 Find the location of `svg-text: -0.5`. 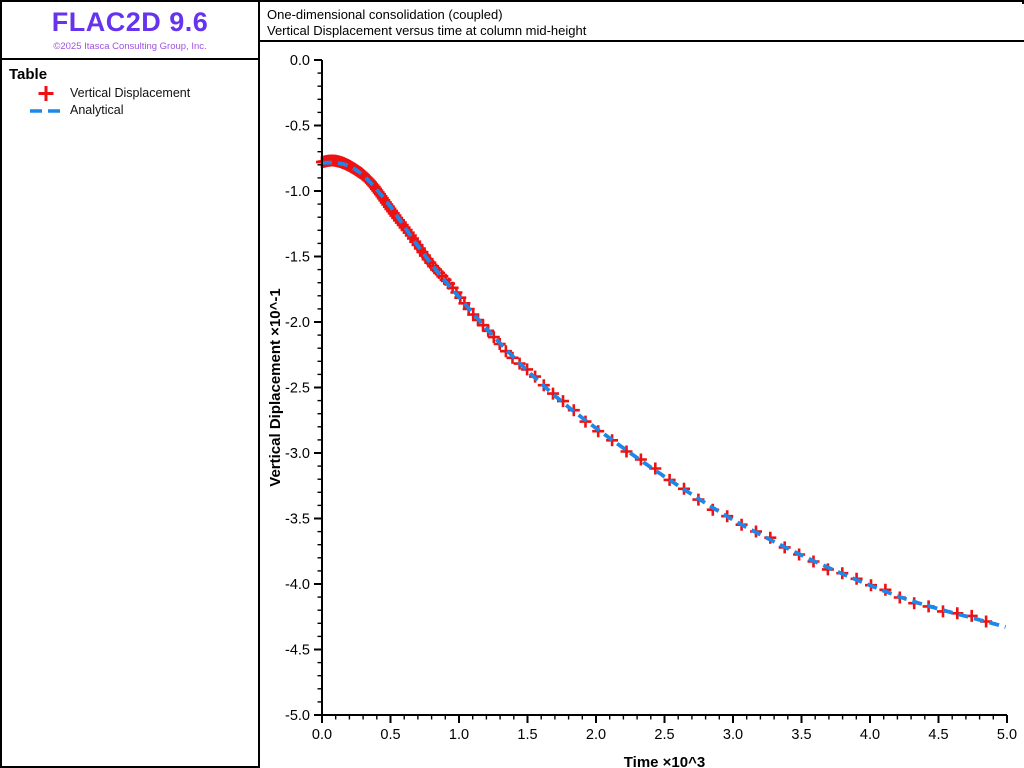

svg-text: -0.5 is located at coordinates (297, 127).